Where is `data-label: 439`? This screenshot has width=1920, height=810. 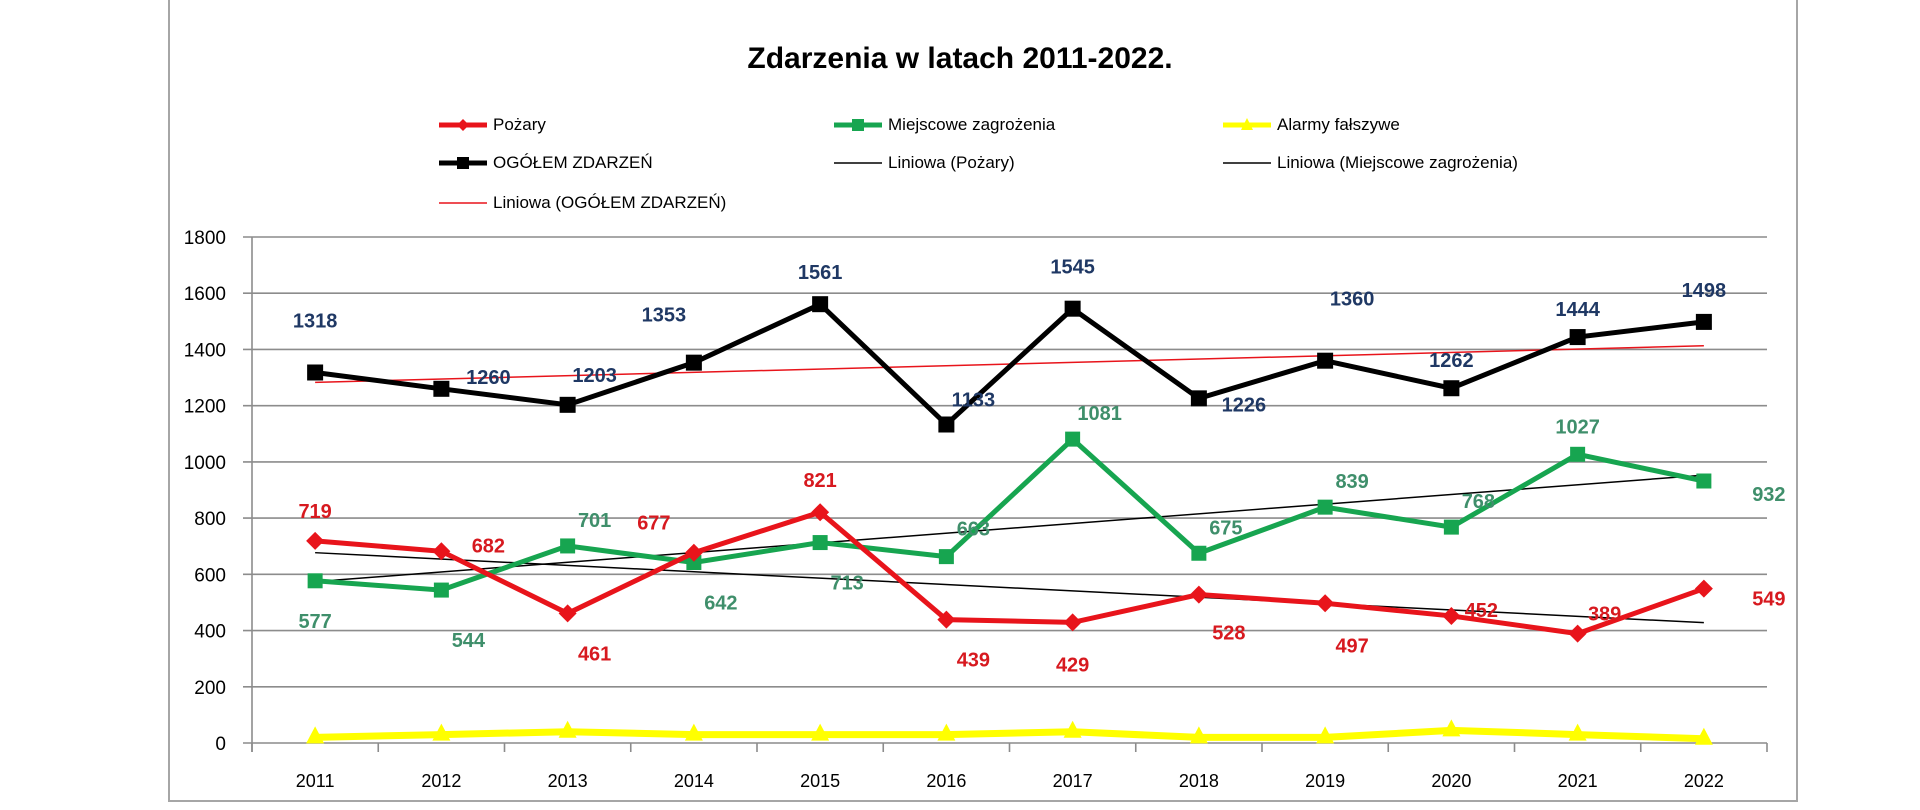 data-label: 439 is located at coordinates (973, 661).